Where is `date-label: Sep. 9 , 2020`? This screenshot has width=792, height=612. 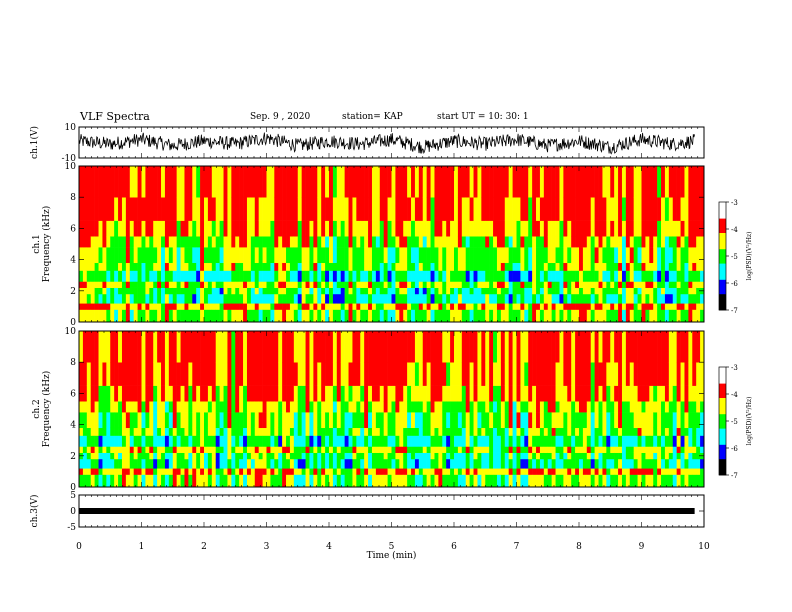
date-label: Sep. 9 , 2020 is located at coordinates (280, 117).